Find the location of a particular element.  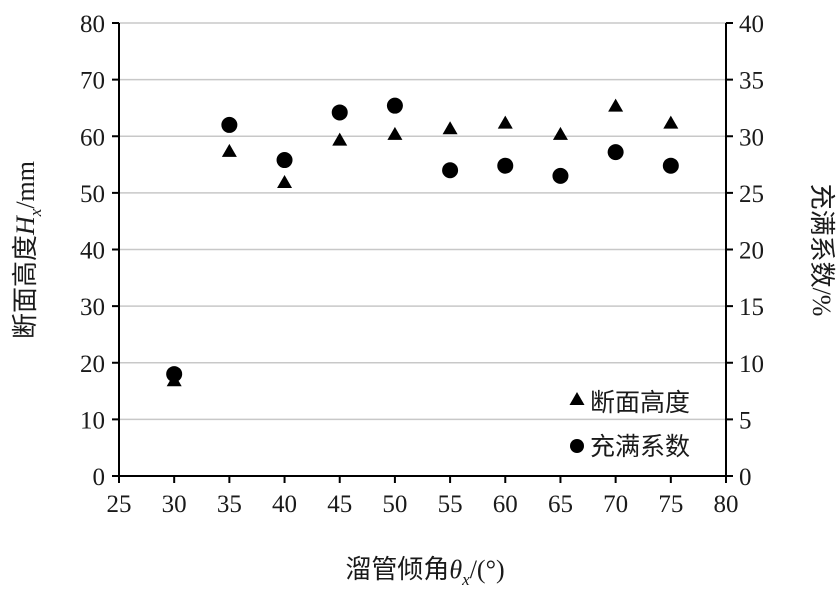

x-axis-title-prefix: 溜管倾角 is located at coordinates (397, 569).